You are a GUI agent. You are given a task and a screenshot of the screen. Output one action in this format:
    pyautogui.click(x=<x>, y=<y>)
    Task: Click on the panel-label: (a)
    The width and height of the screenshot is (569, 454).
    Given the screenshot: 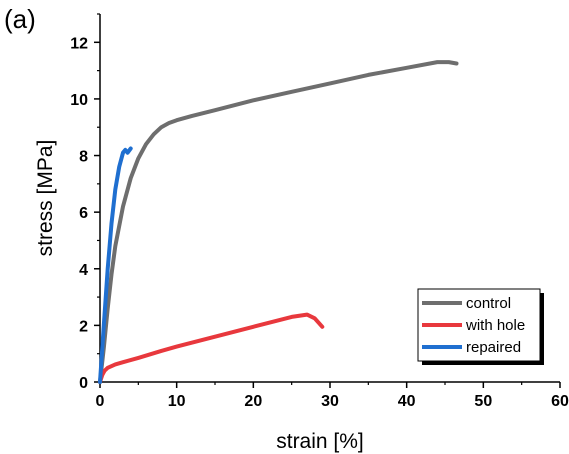 What is the action you would take?
    pyautogui.click(x=20, y=19)
    